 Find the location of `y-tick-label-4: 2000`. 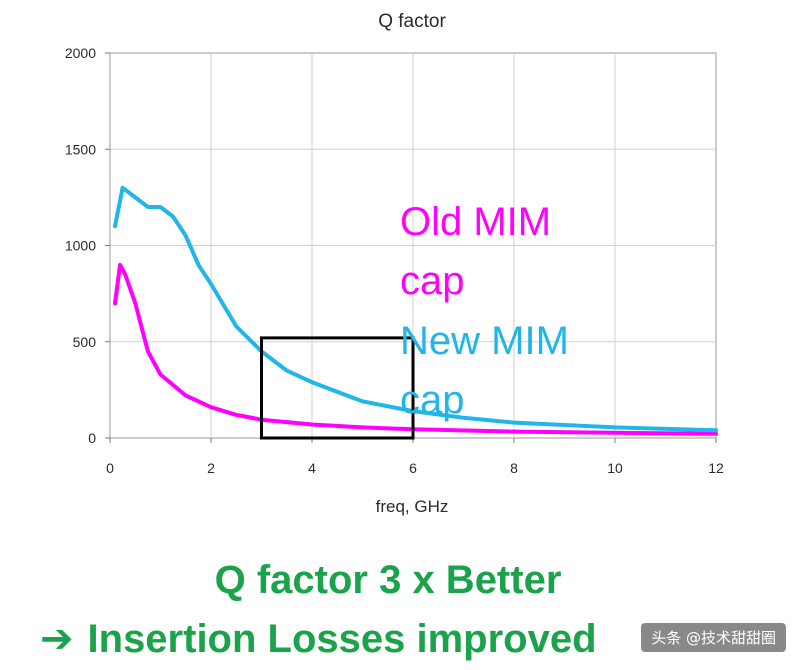

y-tick-label-4: 2000 is located at coordinates (80, 53).